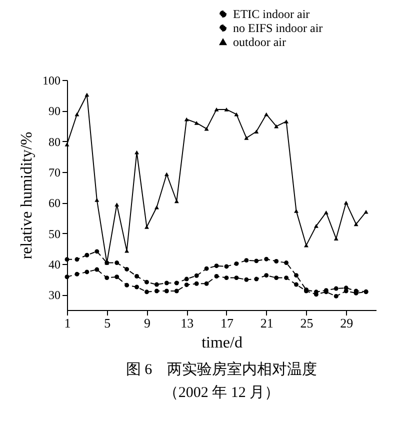 Image resolution: width=393 pixels, height=442 pixels. What do you see at coordinates (278, 28) in the screenshot?
I see `legend-label: no EIFS indoor air` at bounding box center [278, 28].